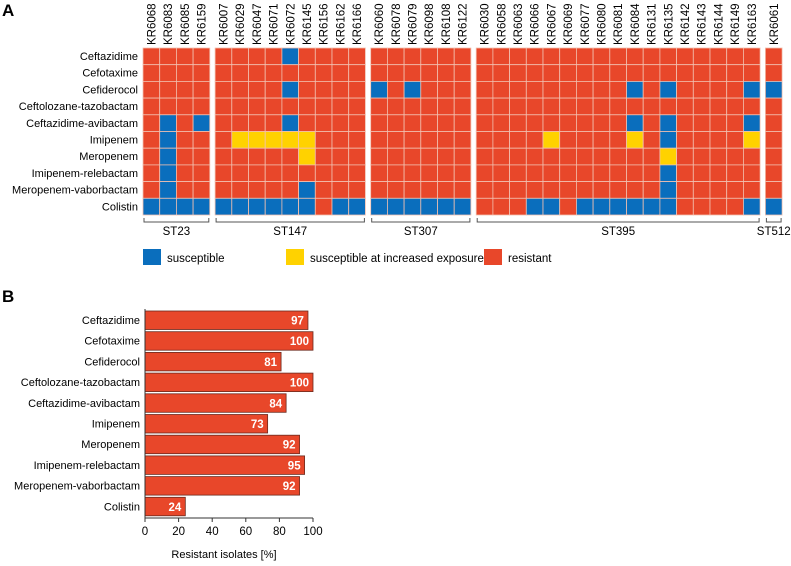 The width and height of the screenshot is (791, 566). I want to click on group-label: ST307, so click(421, 232).